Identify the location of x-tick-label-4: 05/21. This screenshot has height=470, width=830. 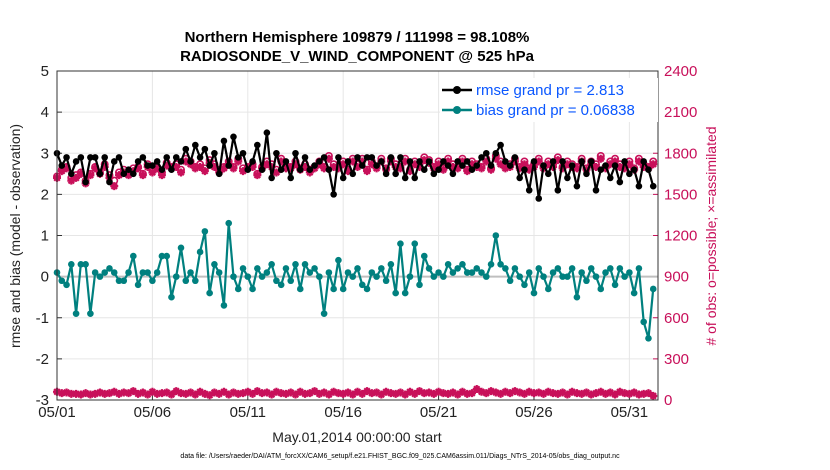
(439, 412).